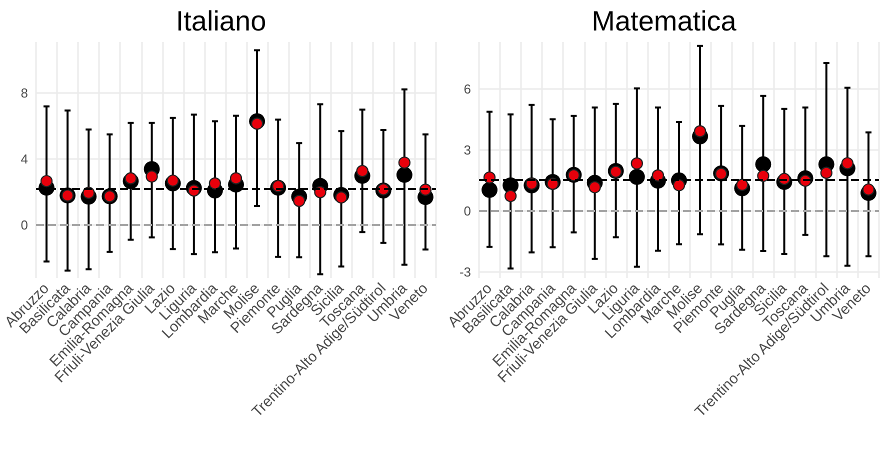  I want to click on chart-title: Matematica, so click(664, 21).